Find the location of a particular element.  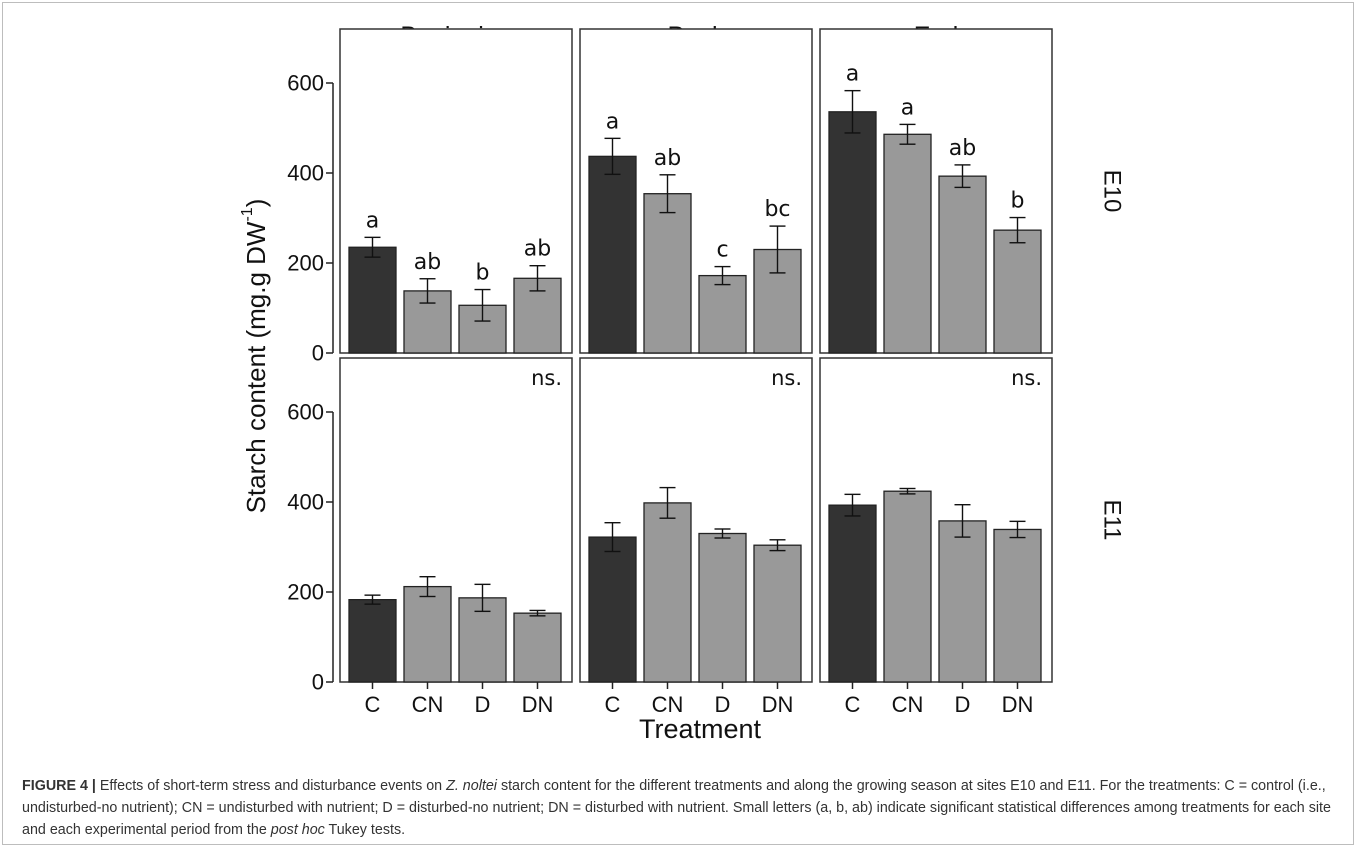

y-tick-label-e11-400: 400 is located at coordinates (305, 502).